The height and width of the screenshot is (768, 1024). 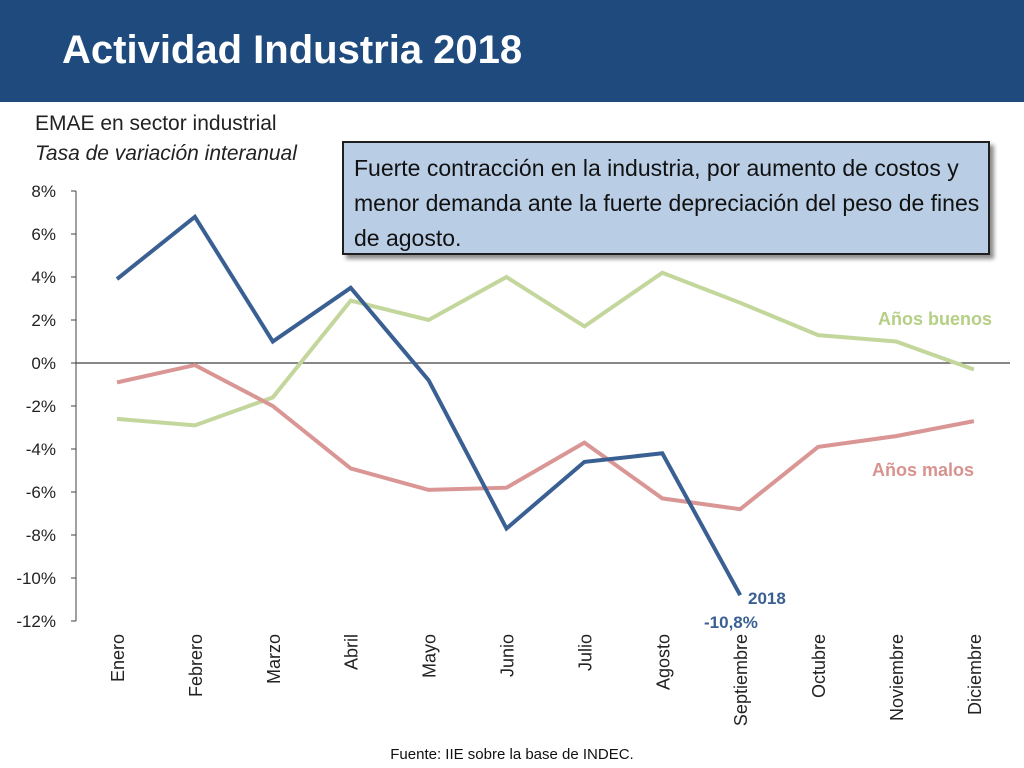 I want to click on x-tick-label: Mayo, so click(x=430, y=656).